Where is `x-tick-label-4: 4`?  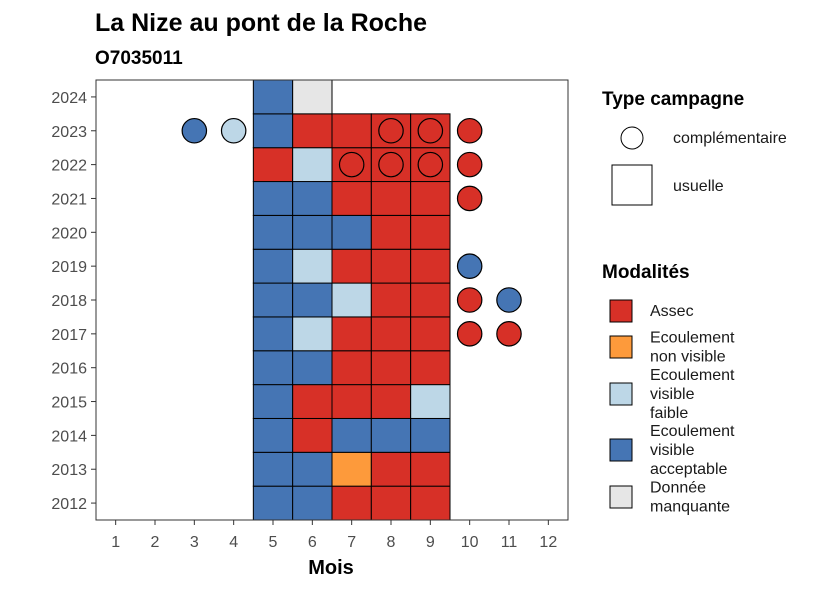
x-tick-label-4: 4 is located at coordinates (233, 542).